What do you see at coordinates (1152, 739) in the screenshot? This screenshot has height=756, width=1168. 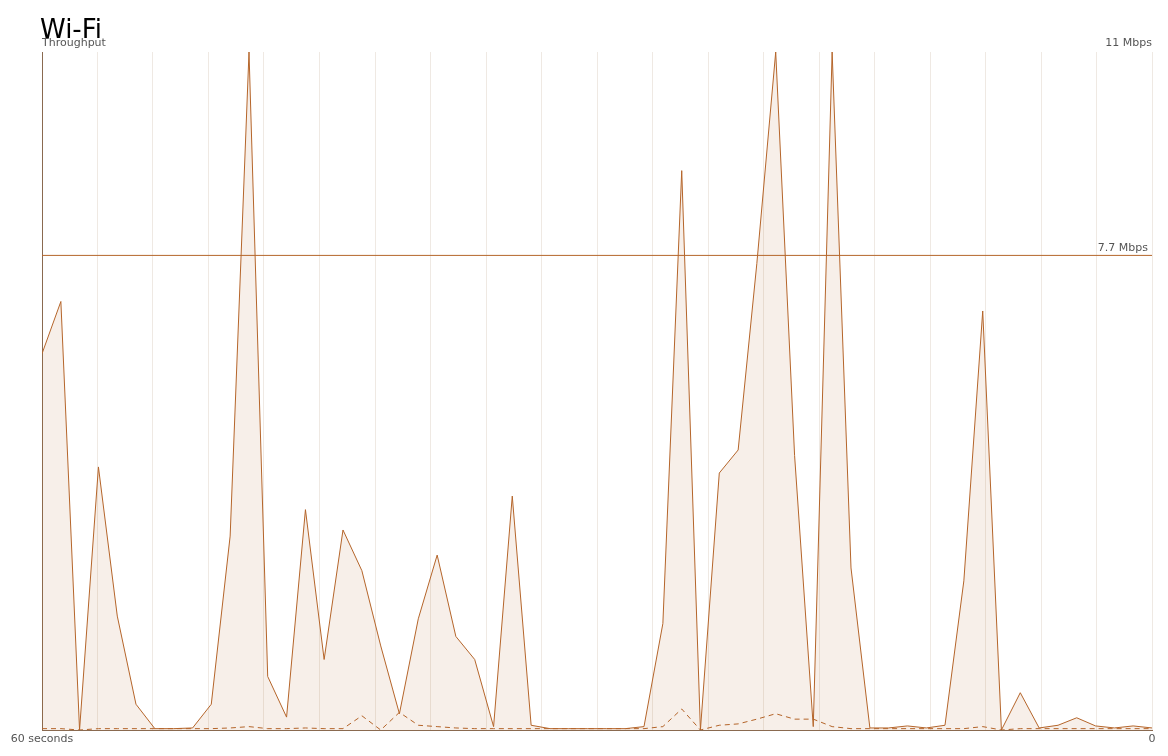 I see `x-tick-label: 0` at bounding box center [1152, 739].